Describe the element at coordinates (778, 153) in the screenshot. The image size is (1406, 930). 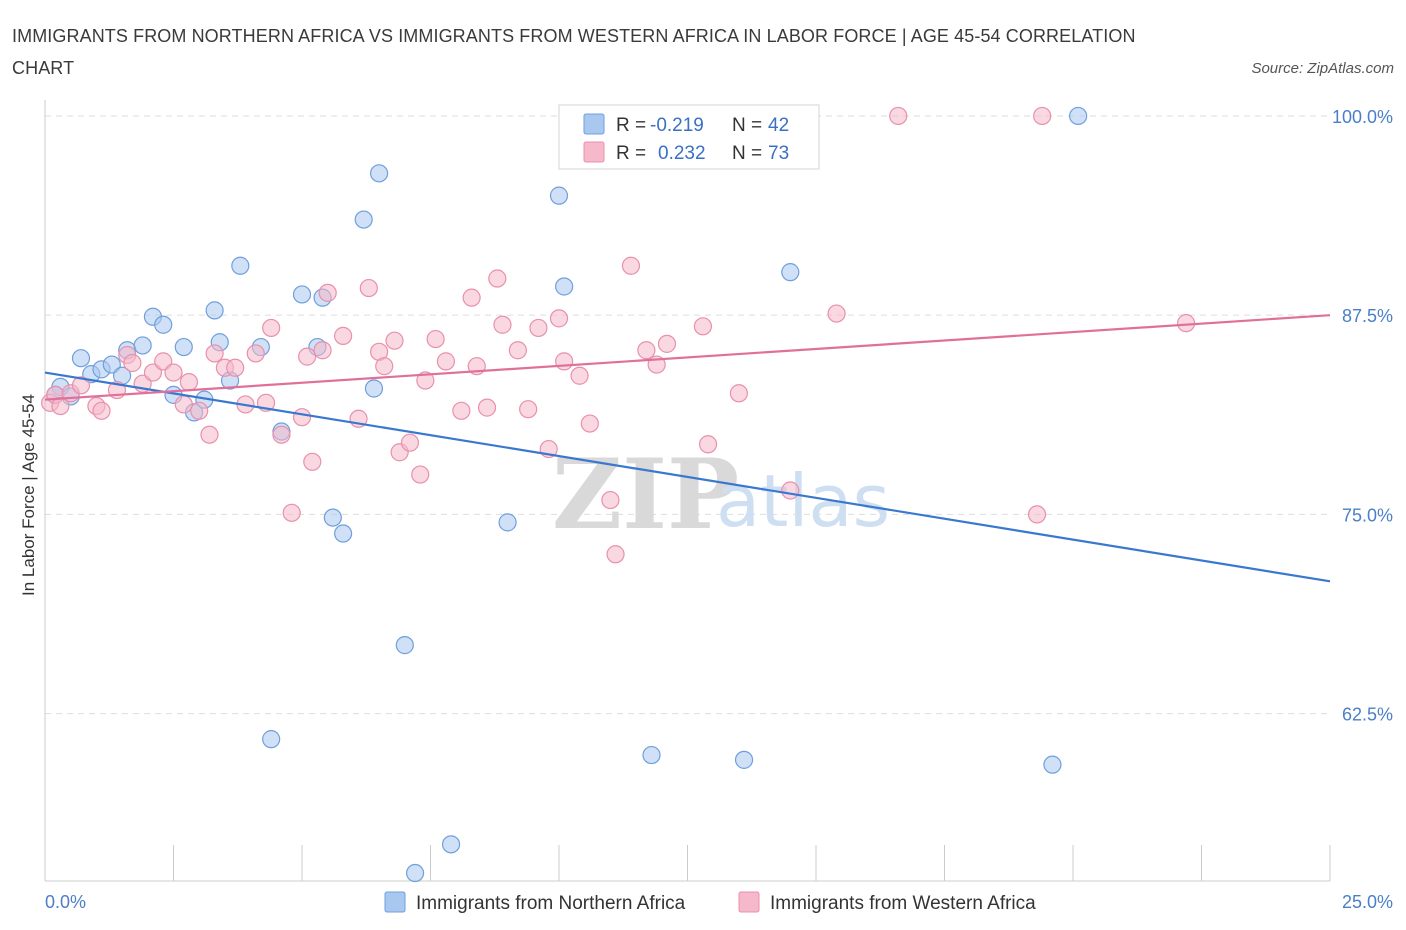
I see `legend-n-value-pink: 73` at that location.